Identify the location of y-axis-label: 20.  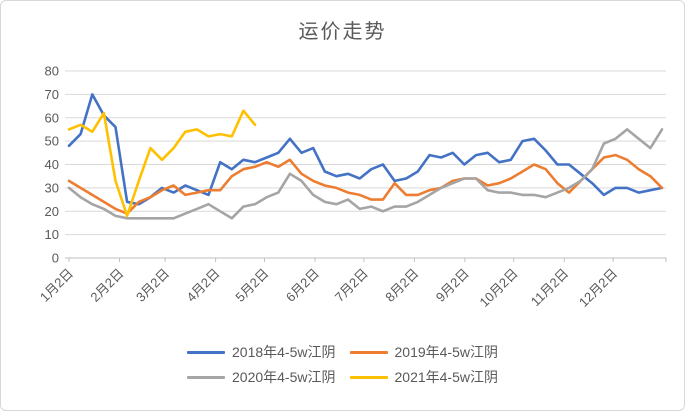
(52, 211).